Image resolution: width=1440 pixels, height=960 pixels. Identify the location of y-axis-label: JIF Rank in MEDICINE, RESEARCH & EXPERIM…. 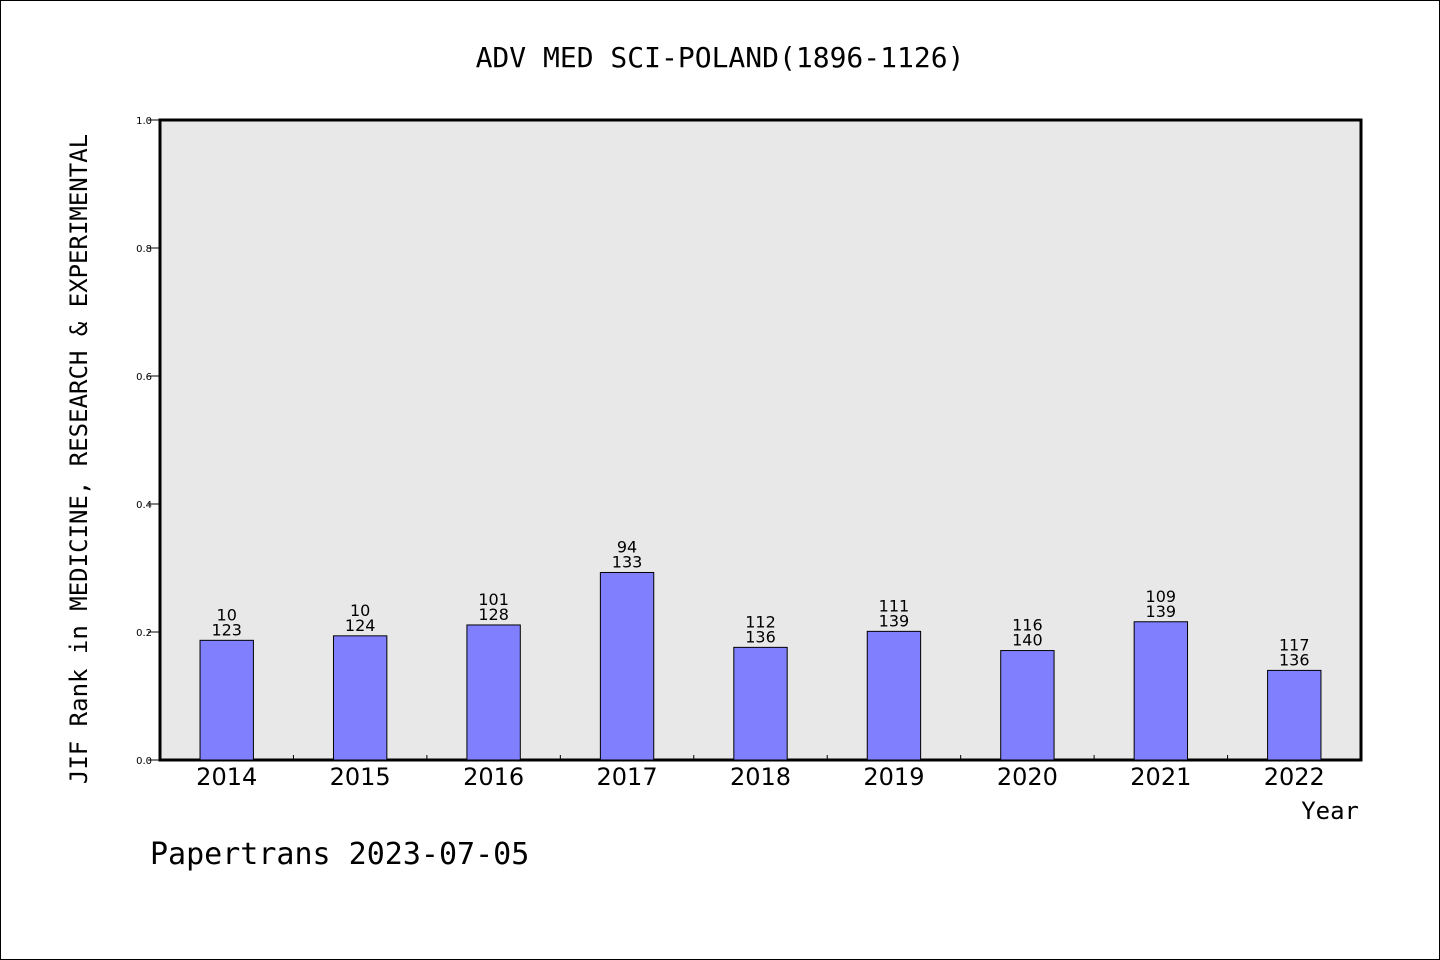
(79, 459).